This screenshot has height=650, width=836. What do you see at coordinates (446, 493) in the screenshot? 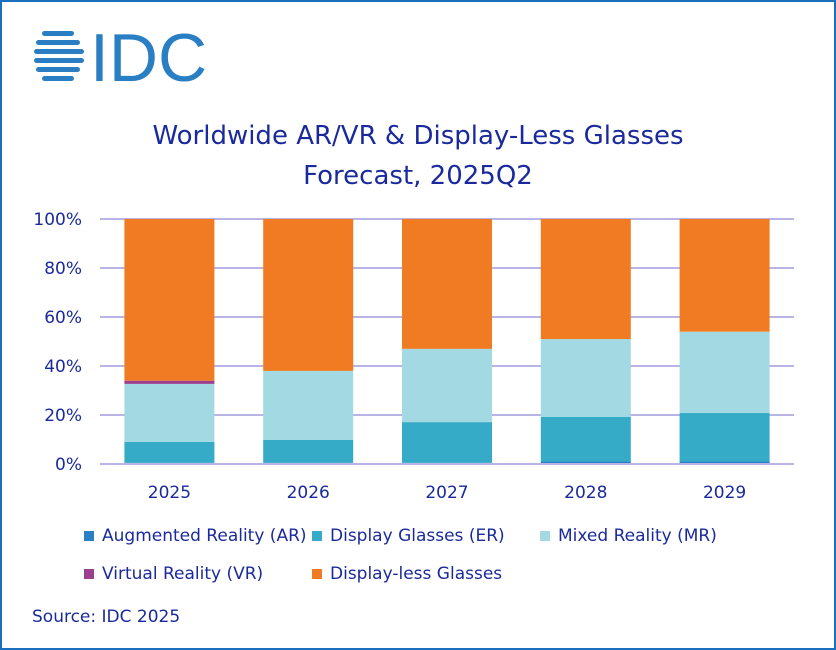
I see `x-tick-label: 2027` at bounding box center [446, 493].